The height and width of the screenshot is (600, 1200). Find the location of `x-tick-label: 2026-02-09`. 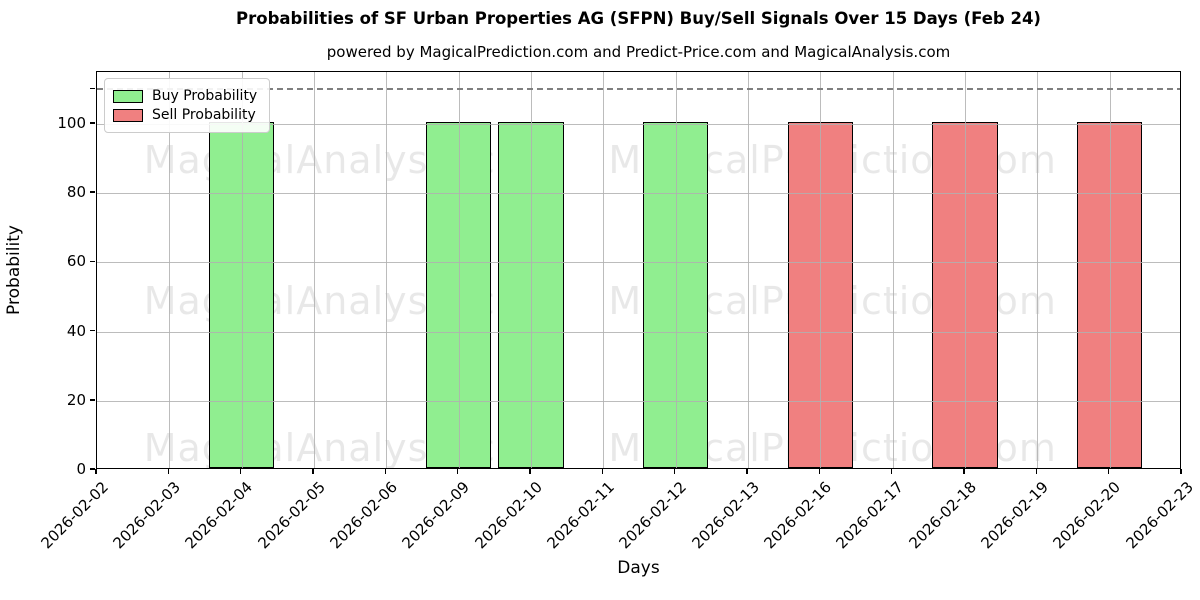

x-tick-label: 2026-02-09 is located at coordinates (436, 515).